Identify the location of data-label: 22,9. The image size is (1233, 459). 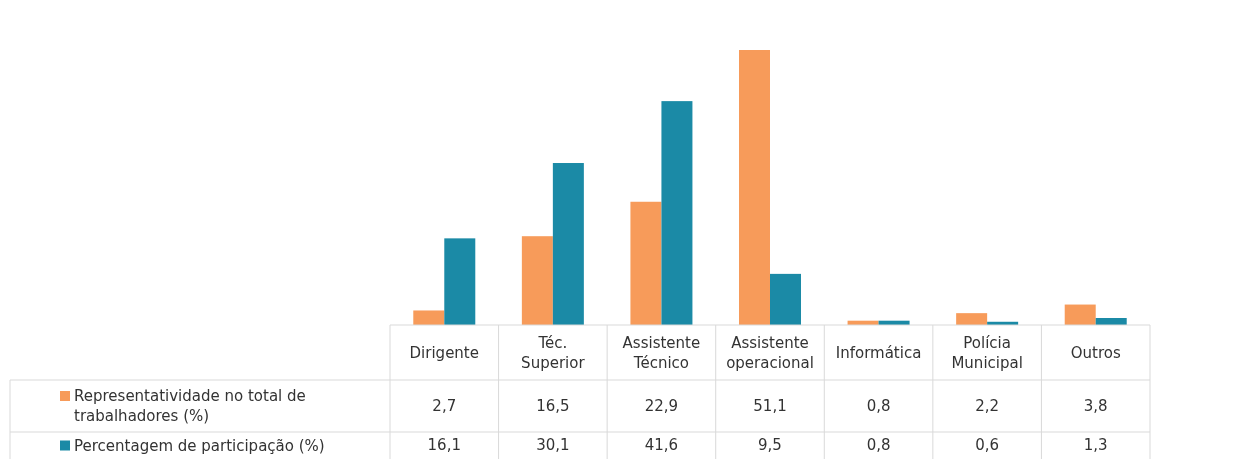
(661, 405).